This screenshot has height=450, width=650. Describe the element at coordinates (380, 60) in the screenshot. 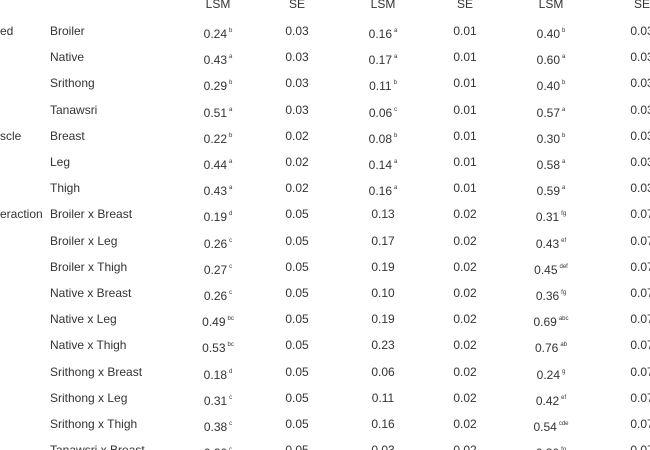

I see `cell-value: 0.17` at that location.